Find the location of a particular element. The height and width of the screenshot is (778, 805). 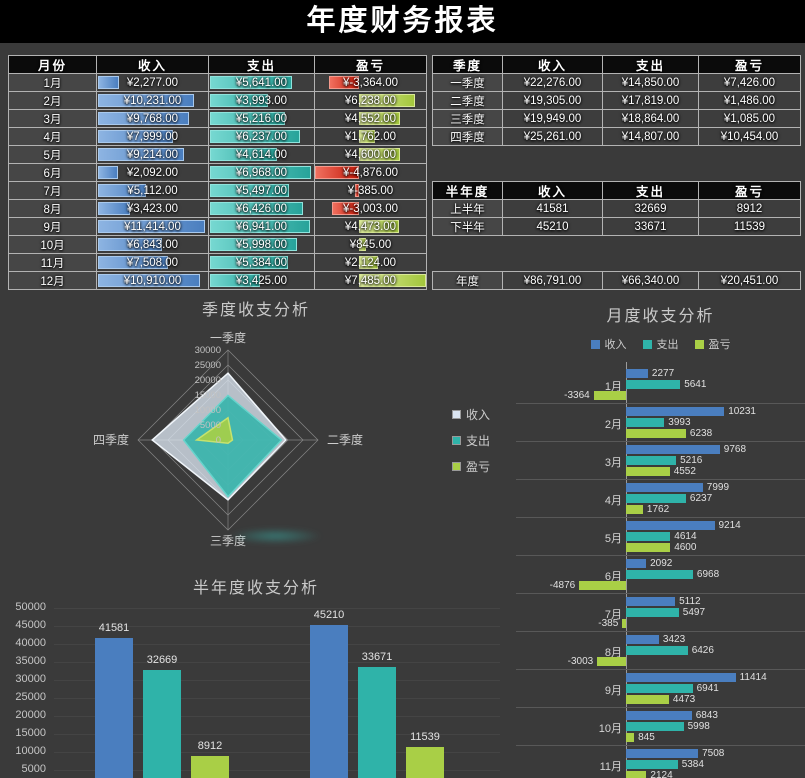

expense-cell: ¥5,641.00 is located at coordinates (262, 83).